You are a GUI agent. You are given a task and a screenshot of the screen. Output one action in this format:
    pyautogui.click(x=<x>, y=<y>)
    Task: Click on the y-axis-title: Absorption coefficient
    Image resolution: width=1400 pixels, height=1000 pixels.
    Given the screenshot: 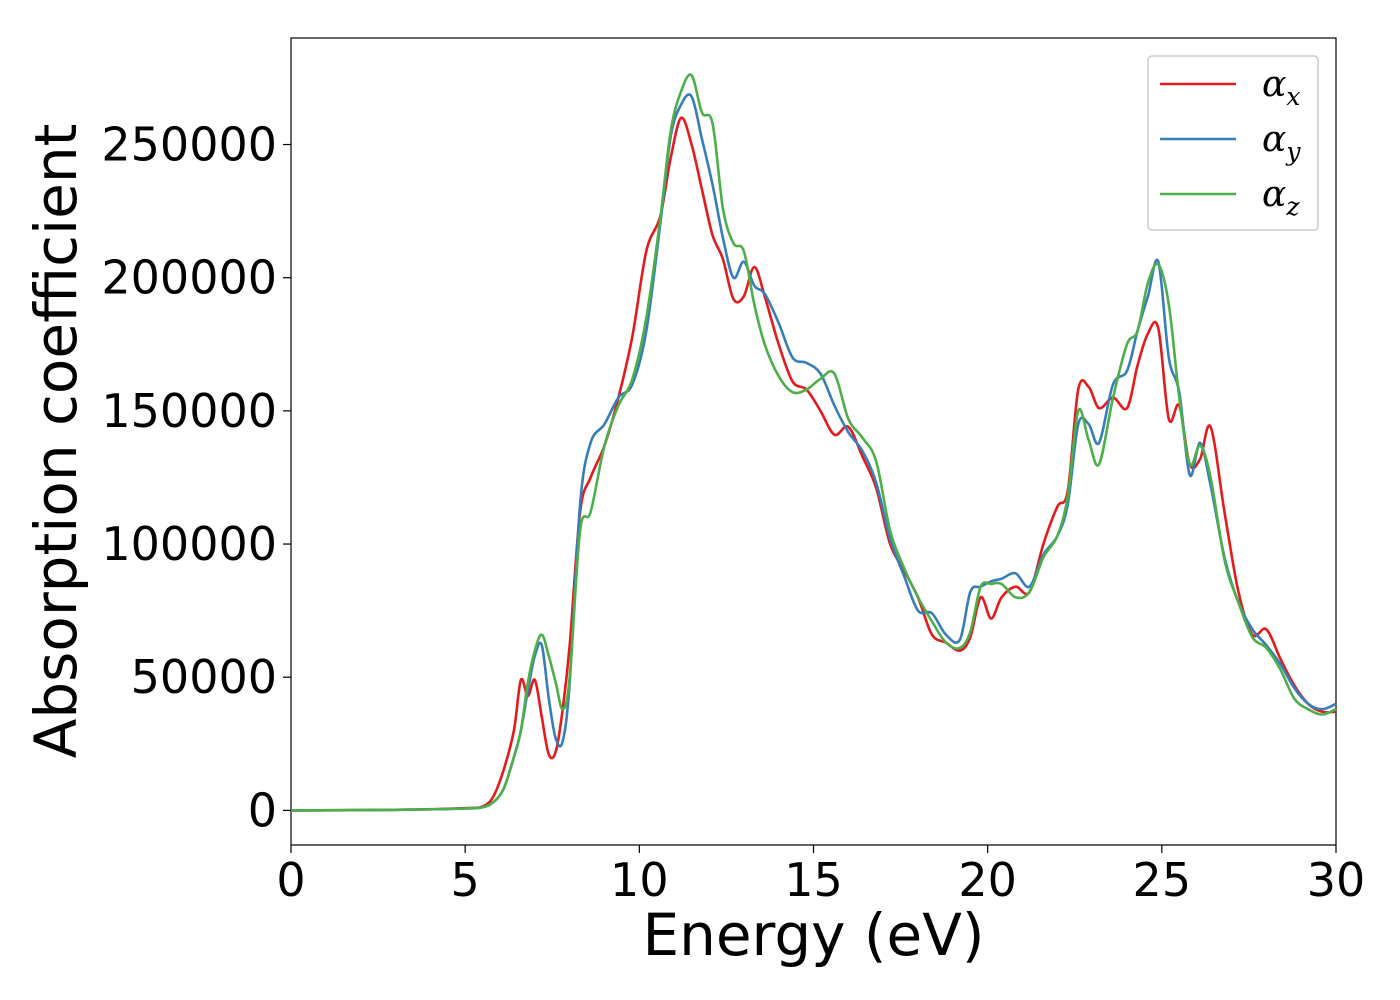 What is the action you would take?
    pyautogui.click(x=56, y=441)
    